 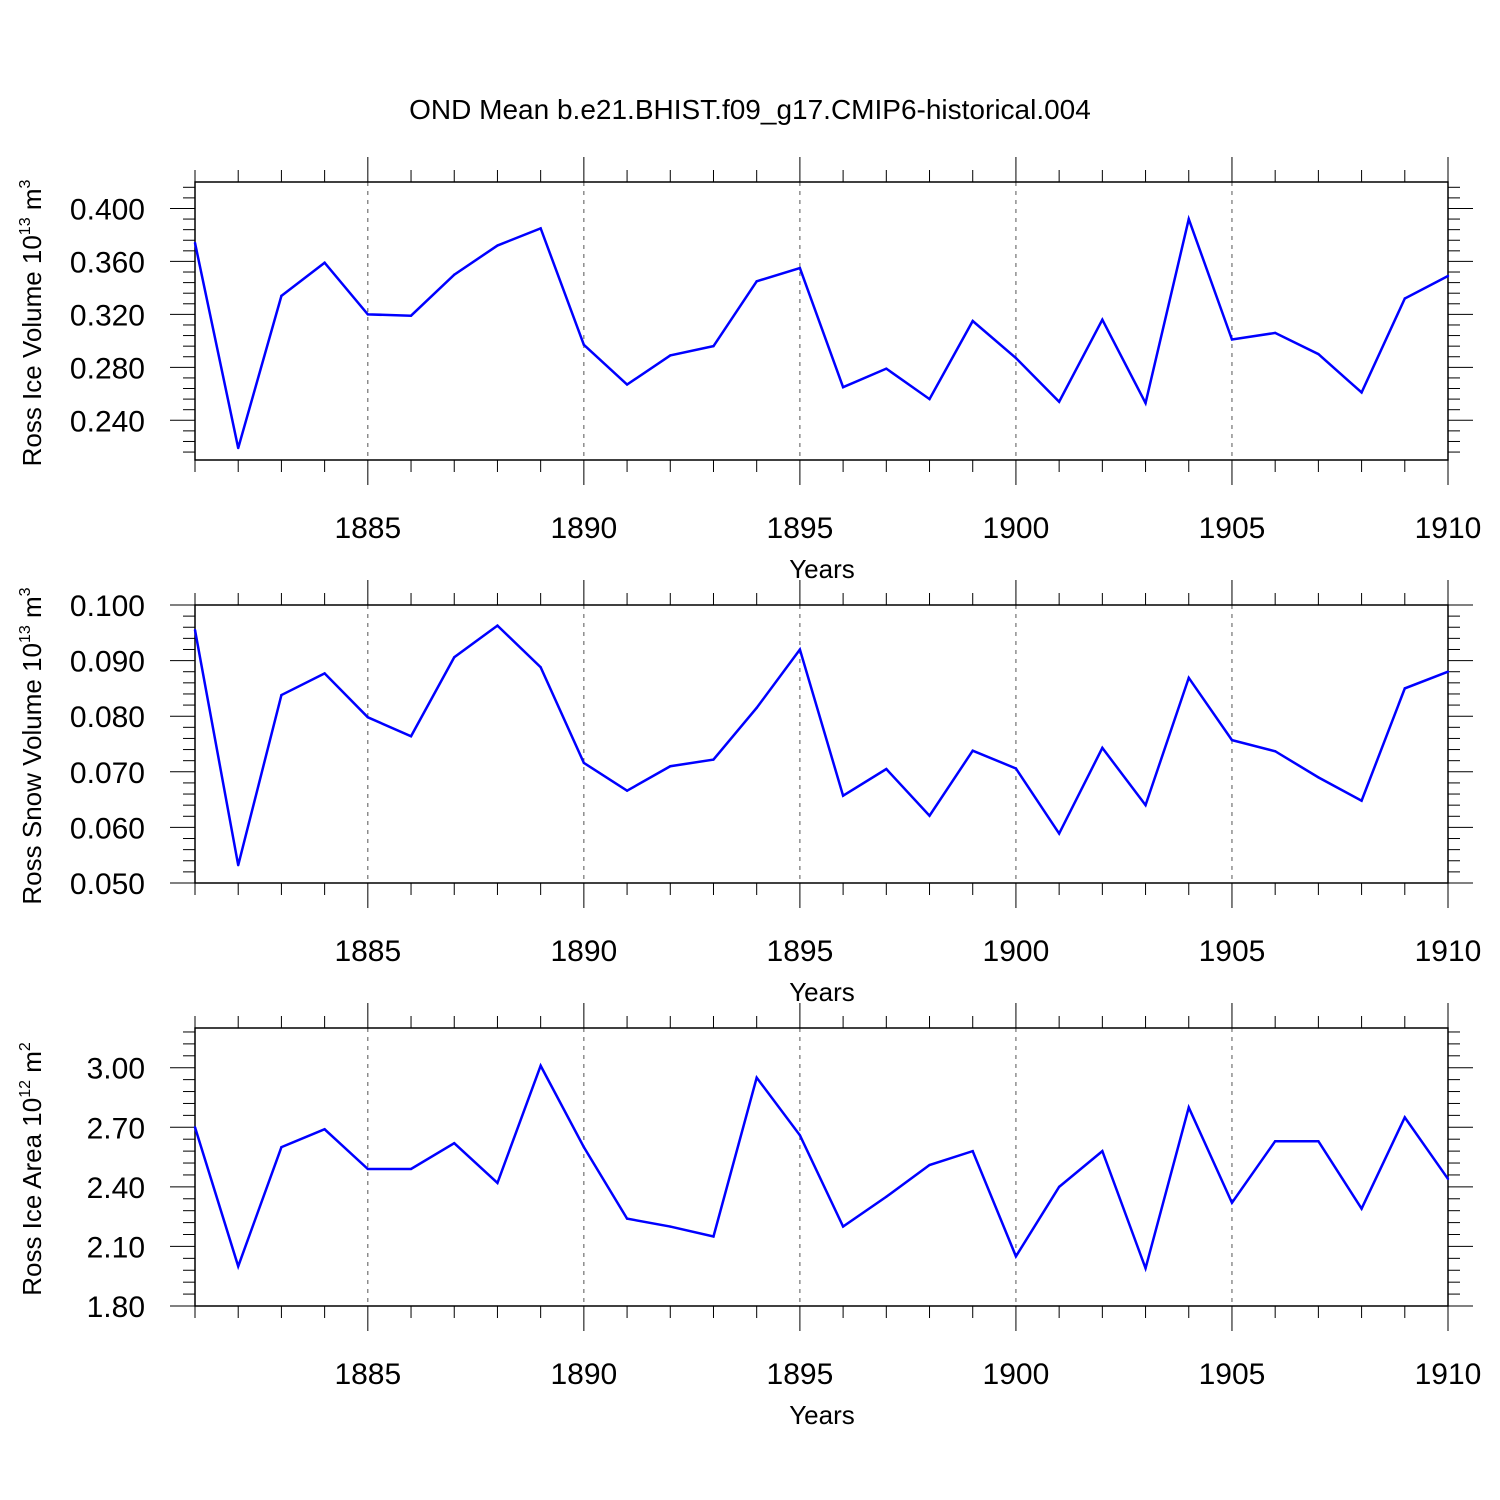 I want to click on y-tick-label: 0.320, so click(x=107, y=315).